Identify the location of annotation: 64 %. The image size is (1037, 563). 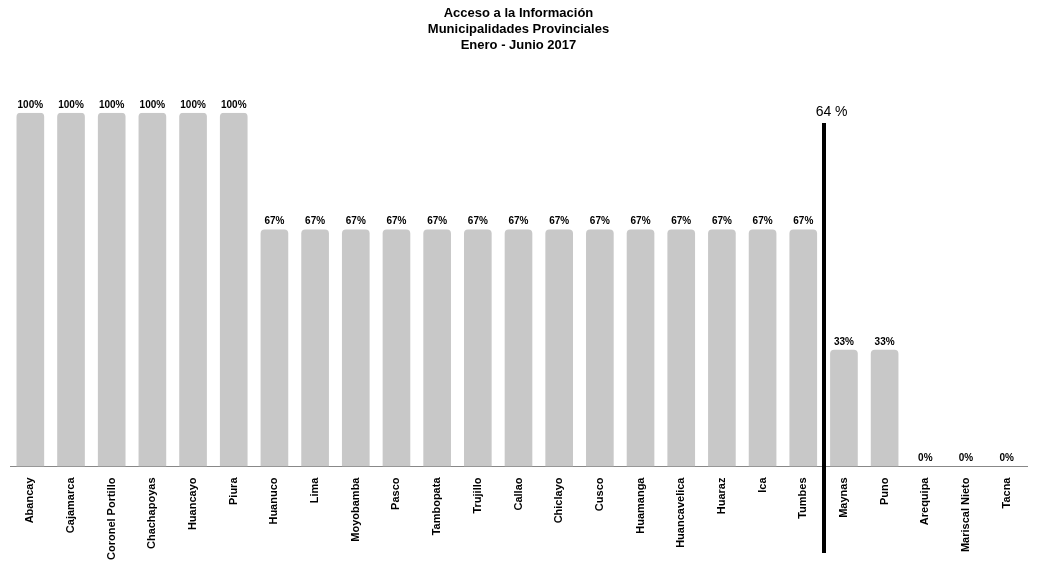
(831, 110).